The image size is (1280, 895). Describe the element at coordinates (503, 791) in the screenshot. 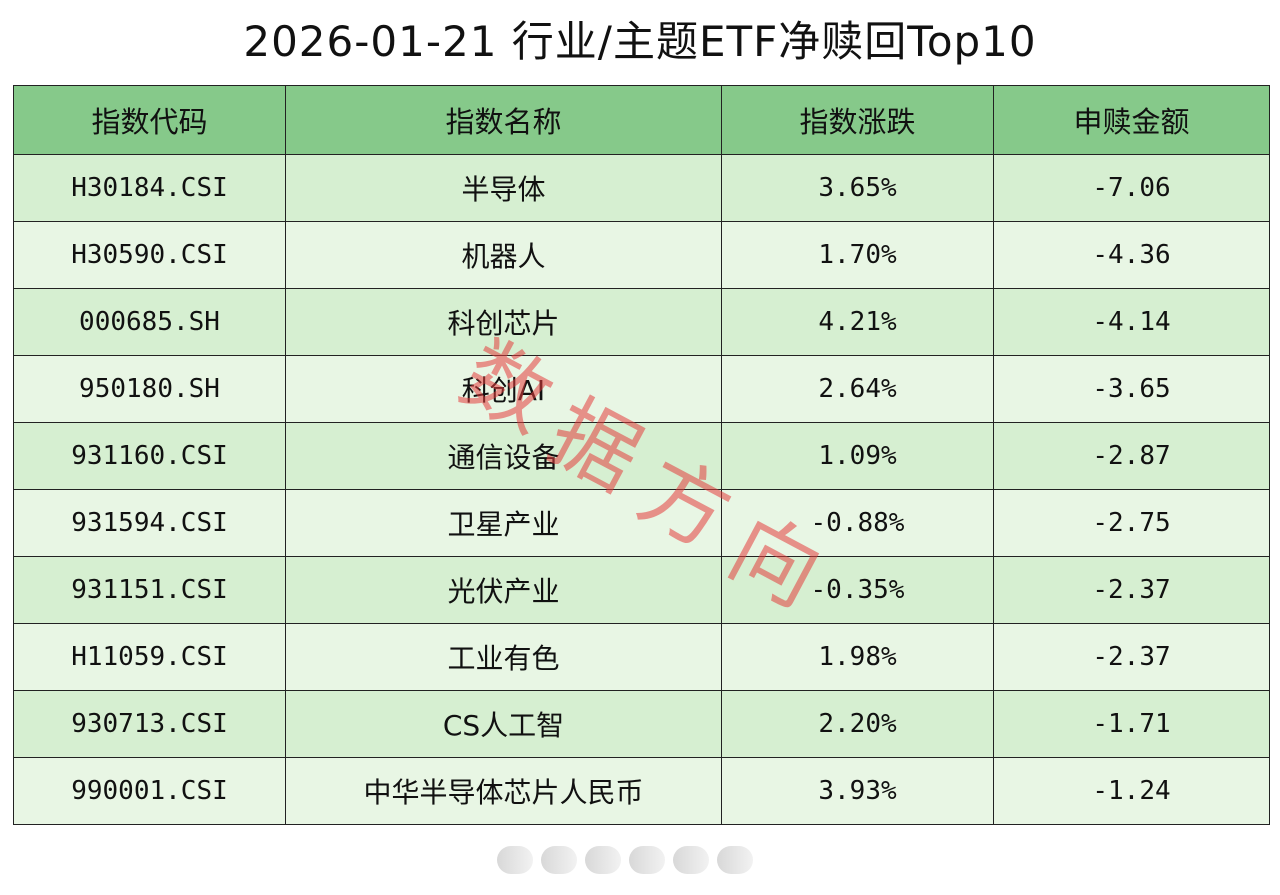

I see `cell-index-name: 中华半导体芯片人民币` at that location.